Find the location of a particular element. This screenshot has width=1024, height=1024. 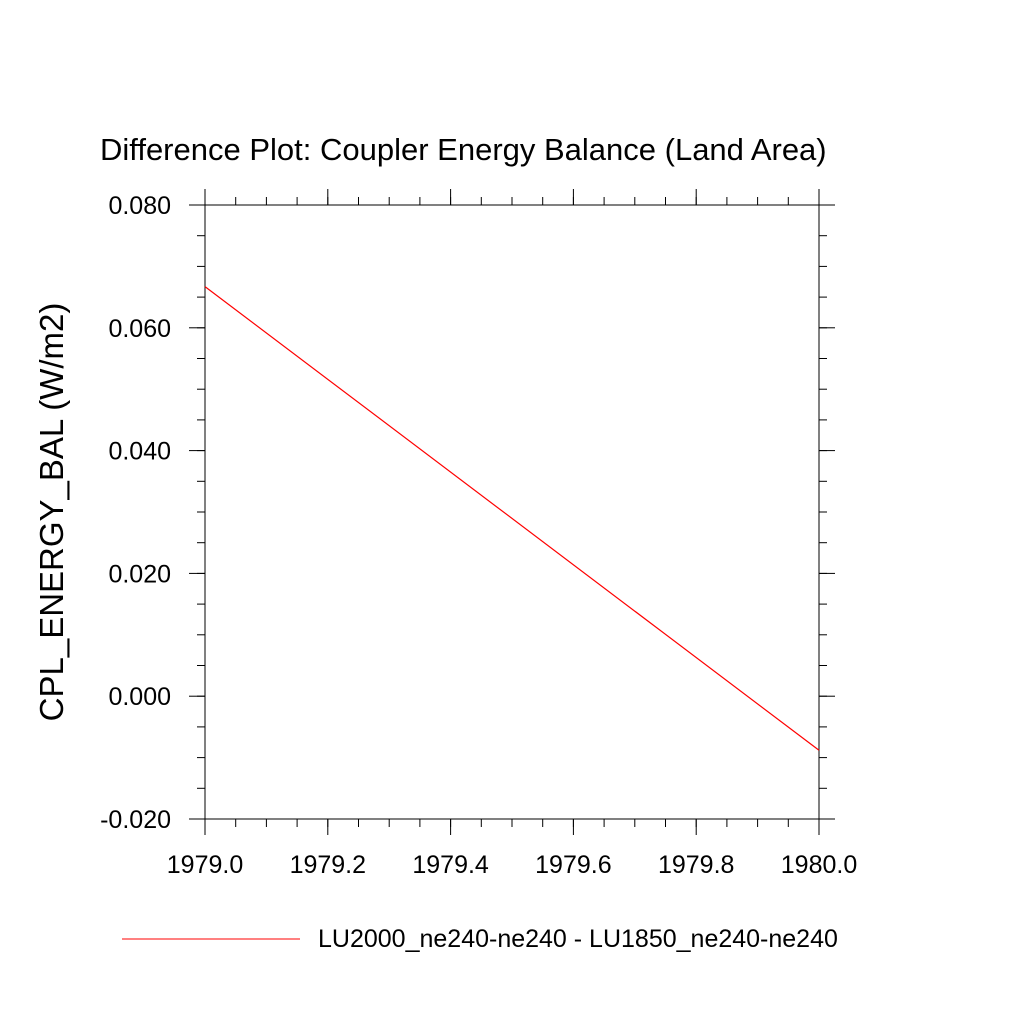

x-tick-label: 1979.8 is located at coordinates (696, 865).